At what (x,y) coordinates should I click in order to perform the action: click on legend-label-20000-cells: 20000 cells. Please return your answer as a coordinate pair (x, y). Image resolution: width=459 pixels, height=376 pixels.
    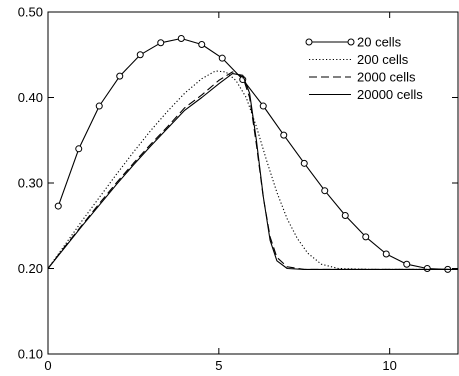
    Looking at the image, I should click on (390, 94).